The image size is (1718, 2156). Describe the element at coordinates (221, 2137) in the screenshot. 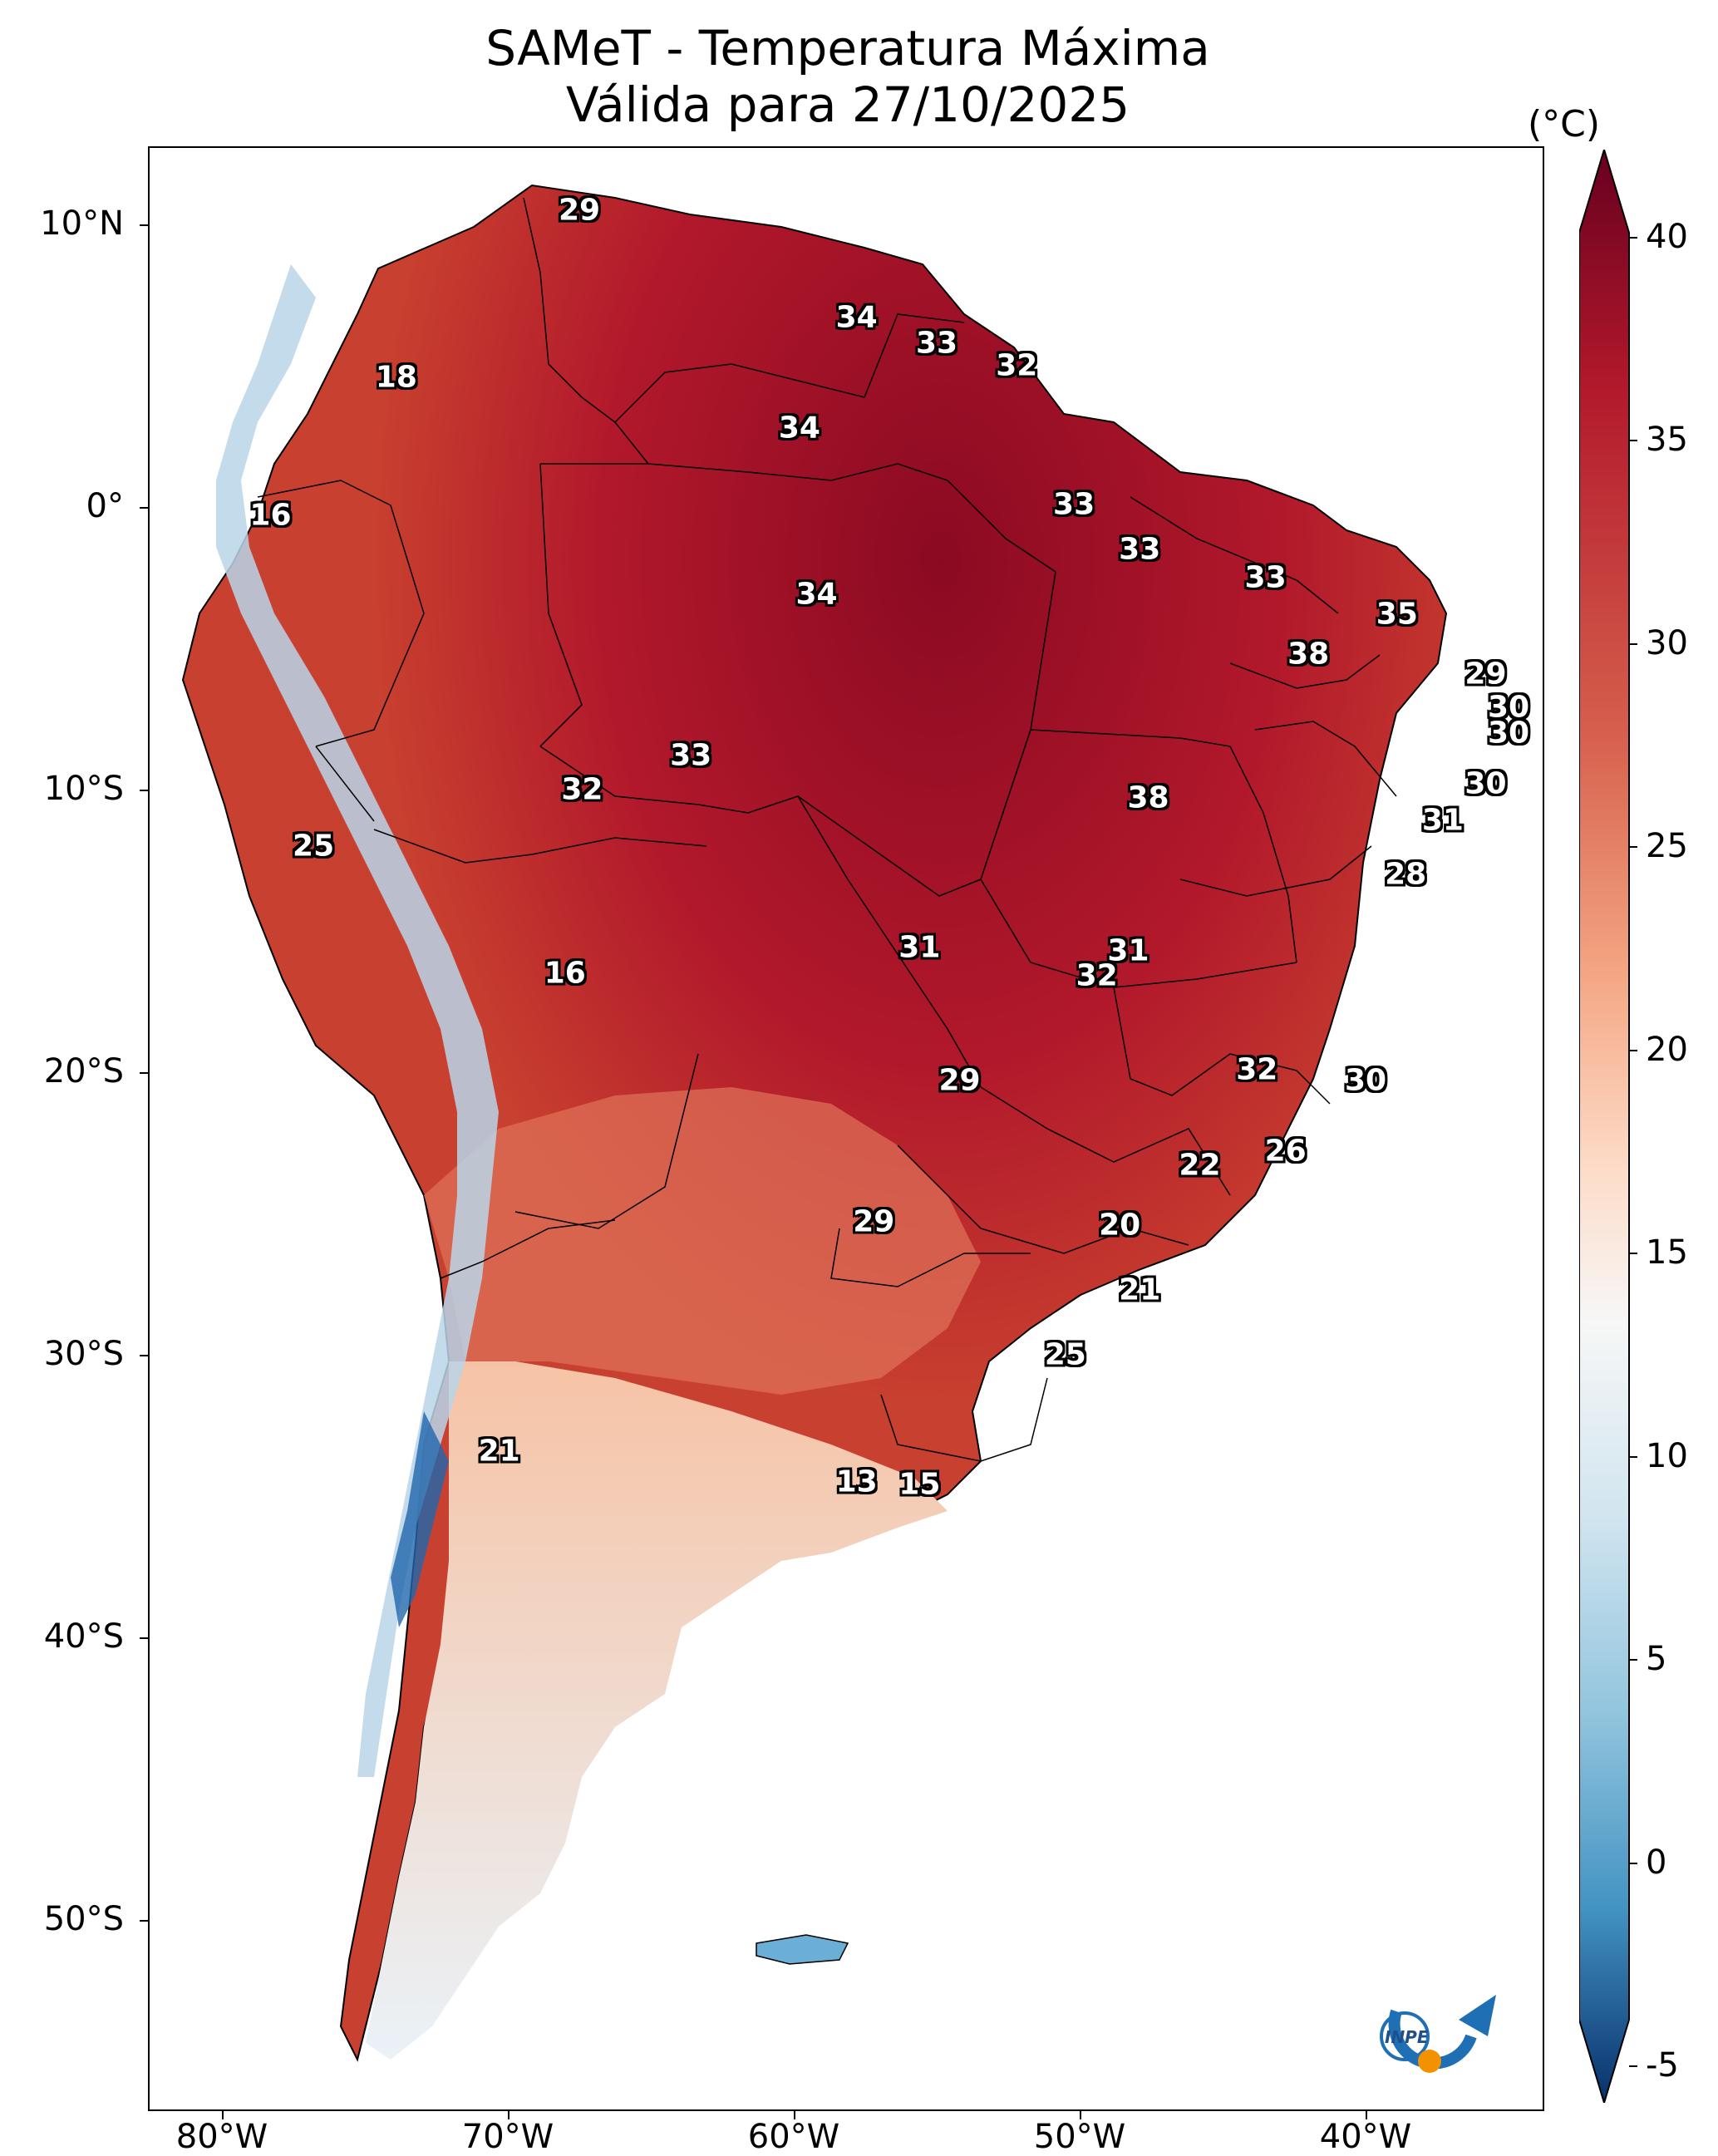

I see `x-tick-label: 80°W` at that location.